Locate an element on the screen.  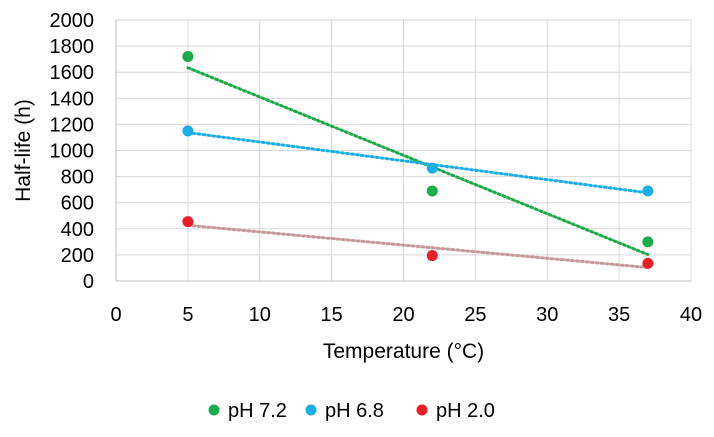
y-tick-label: 1200 is located at coordinates (72, 125).